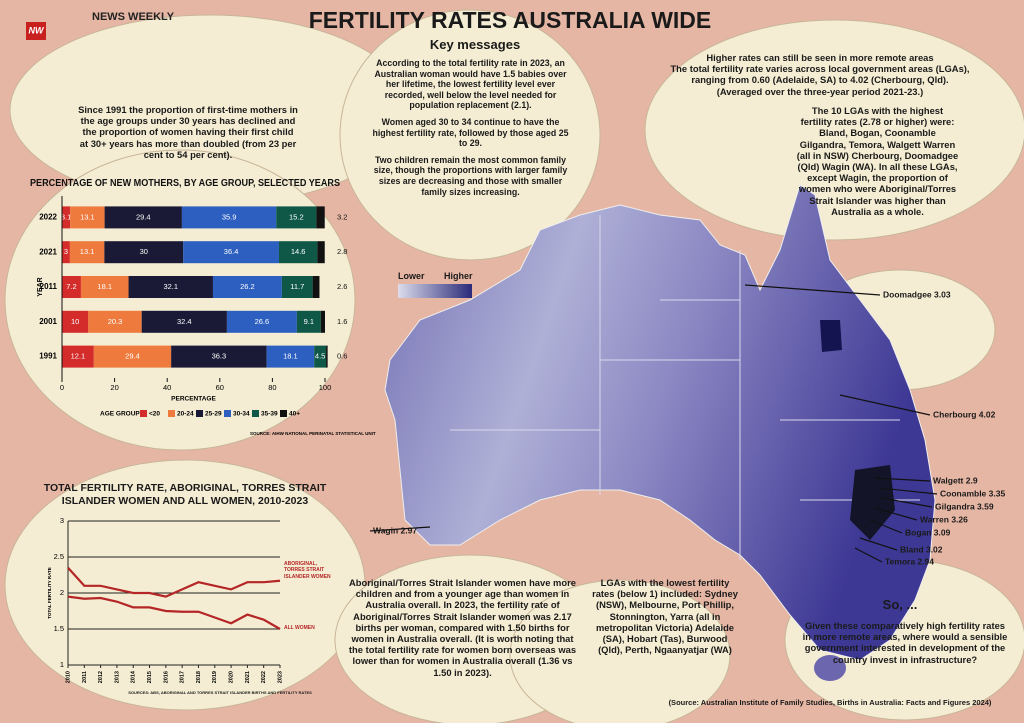  I want to click on map-label: Wagin 2.97, so click(395, 530).